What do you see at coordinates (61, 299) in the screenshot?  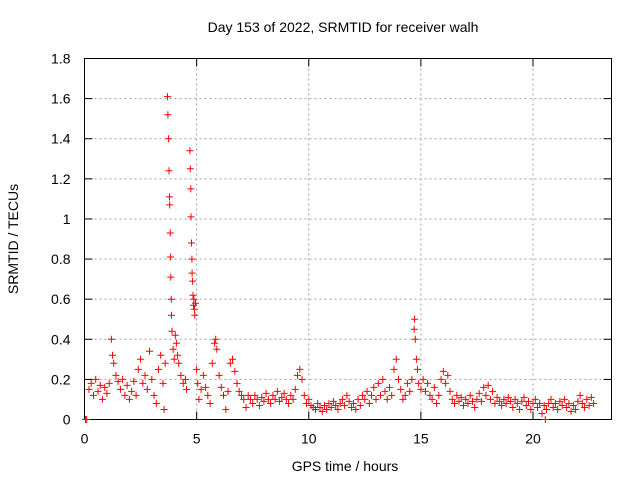 I see `y-tick-label: 0.6` at bounding box center [61, 299].